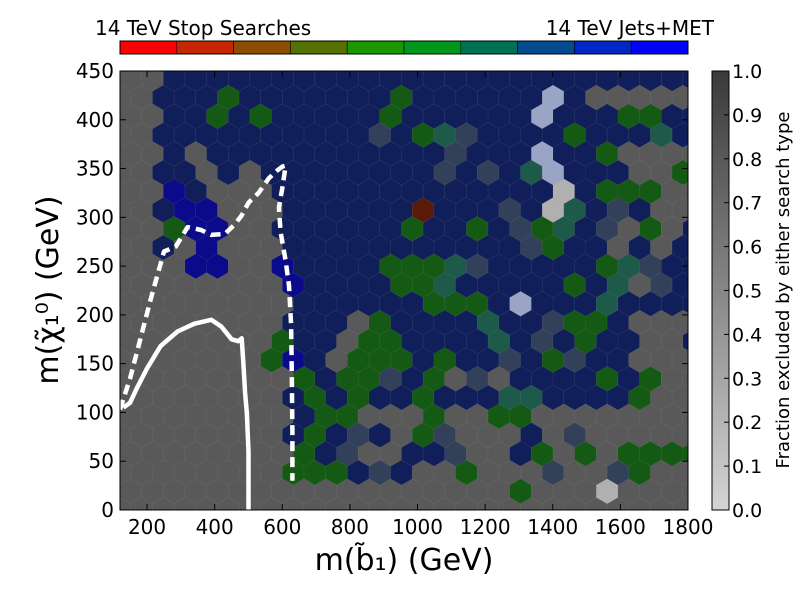 This screenshot has height=600, width=800. Describe the element at coordinates (95, 169) in the screenshot. I see `y-tick-label: 350` at that location.